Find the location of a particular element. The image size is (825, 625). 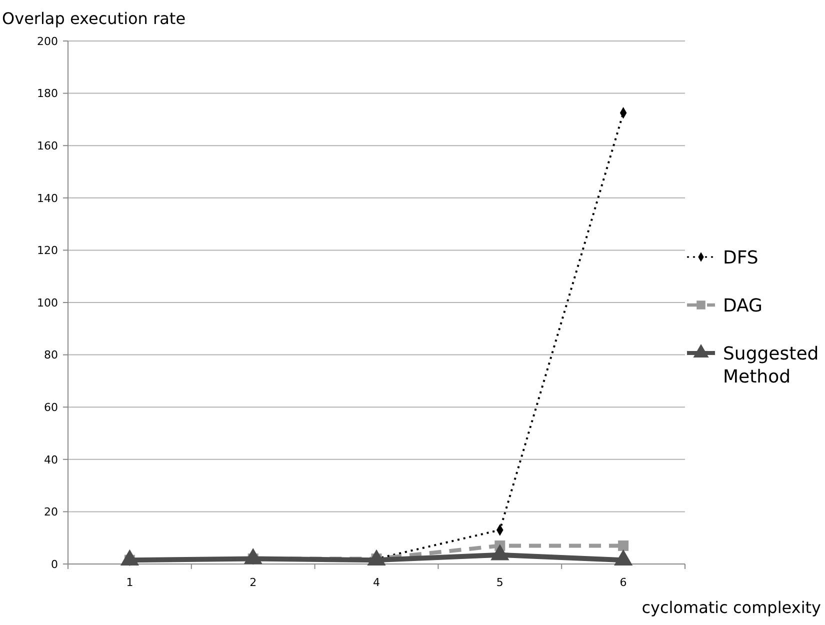

y-tick-label: 0 is located at coordinates (54, 564).